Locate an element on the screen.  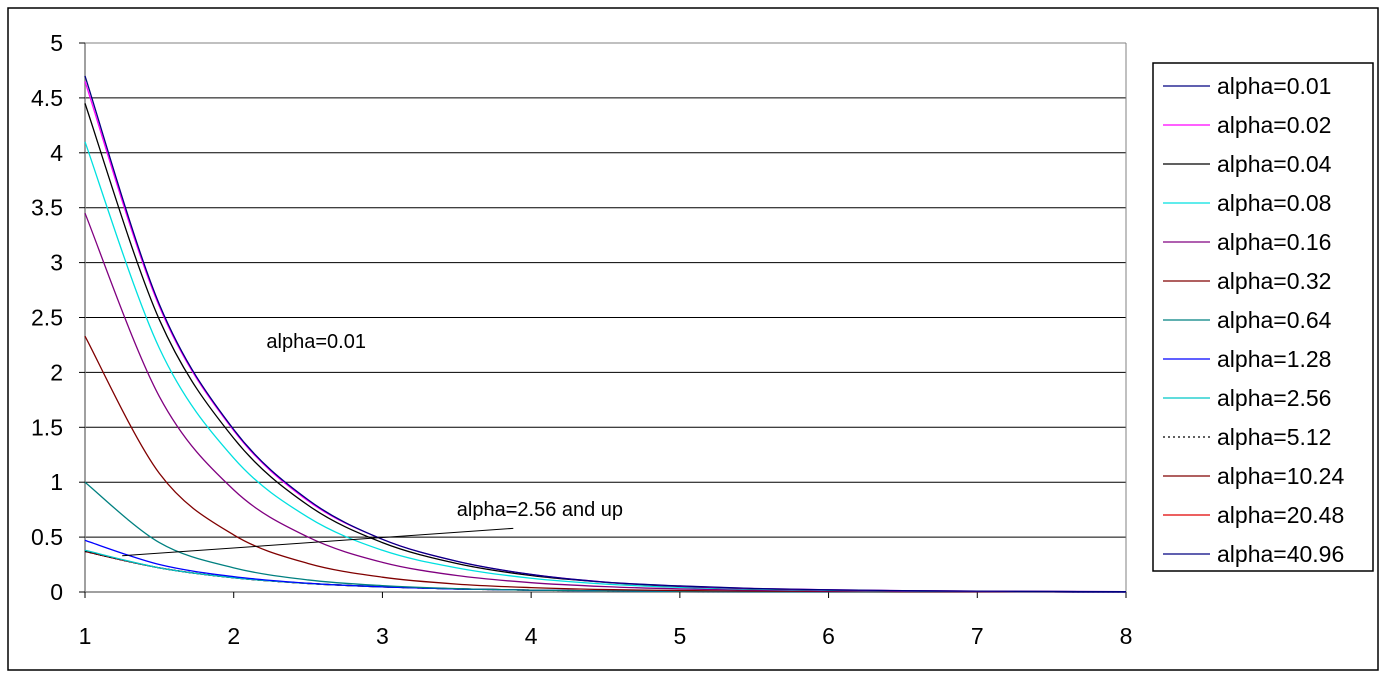
y-tick-label: 5 is located at coordinates (56, 43).